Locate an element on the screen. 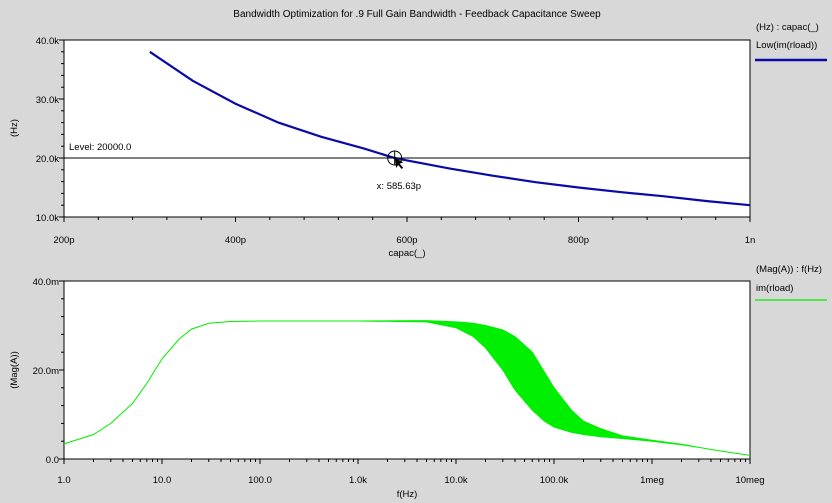  marker-readout: x: 585.63p is located at coordinates (399, 186).